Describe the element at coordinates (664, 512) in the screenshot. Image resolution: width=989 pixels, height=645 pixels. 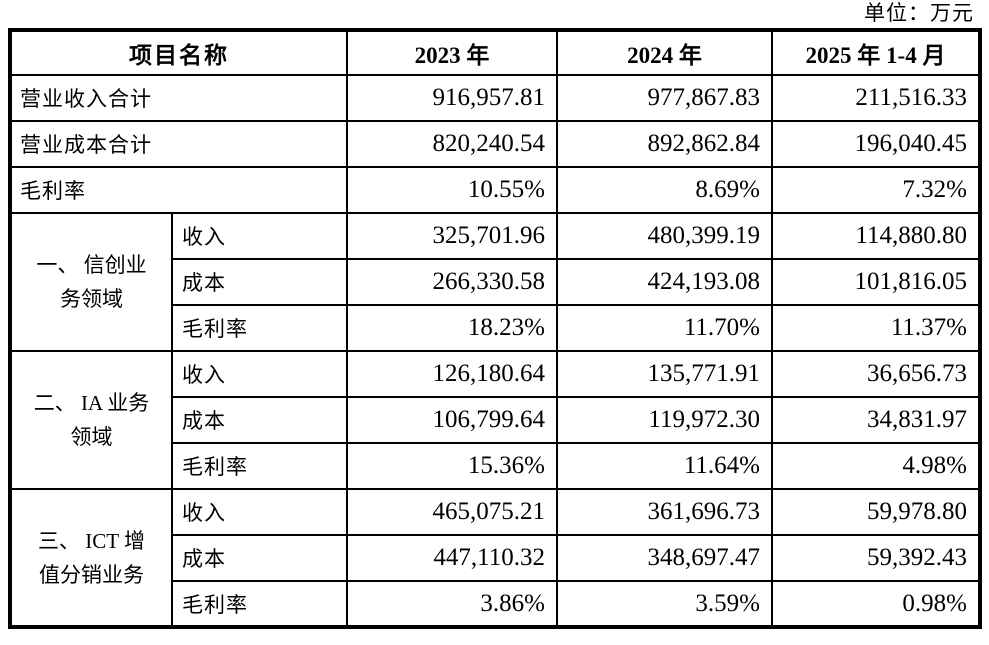
I see `value-cell: 361,696.73` at that location.